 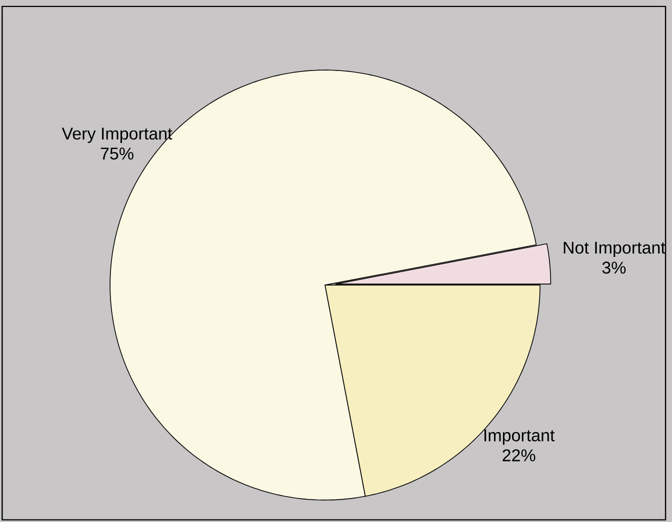 I want to click on slice-label: Important, so click(x=519, y=437).